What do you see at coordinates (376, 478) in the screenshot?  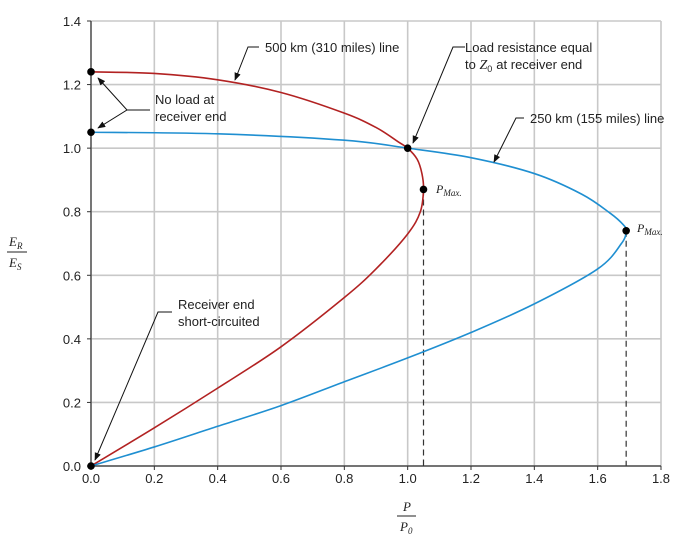 I see `x-tick-labels: 0.0 0.2 0.4 0.6 0.8 1.0 1.2 1.4 1.6 1.8` at bounding box center [376, 478].